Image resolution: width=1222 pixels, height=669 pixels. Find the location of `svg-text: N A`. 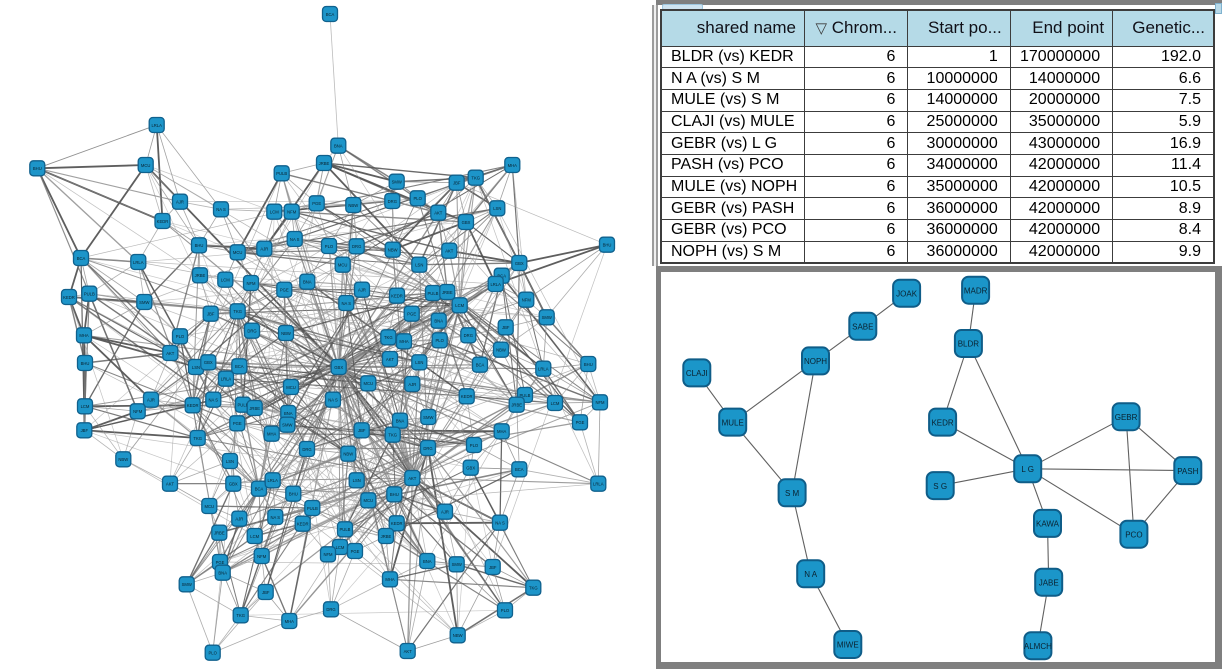

svg-text: N A is located at coordinates (811, 574).